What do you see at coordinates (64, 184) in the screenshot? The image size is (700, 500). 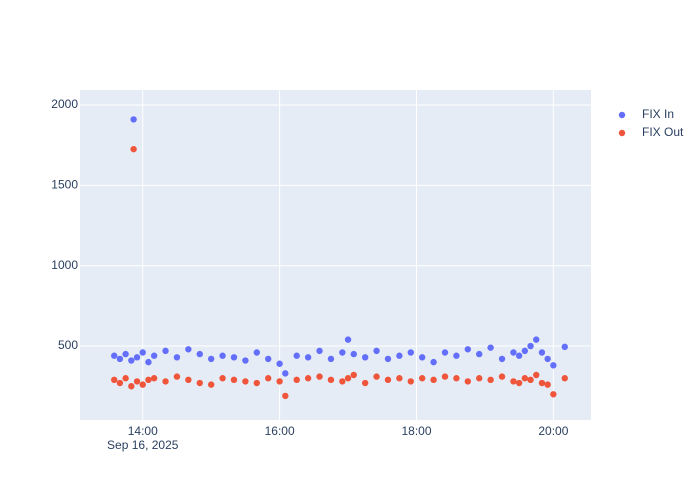 I see `y-tick-label: 1500` at bounding box center [64, 184].